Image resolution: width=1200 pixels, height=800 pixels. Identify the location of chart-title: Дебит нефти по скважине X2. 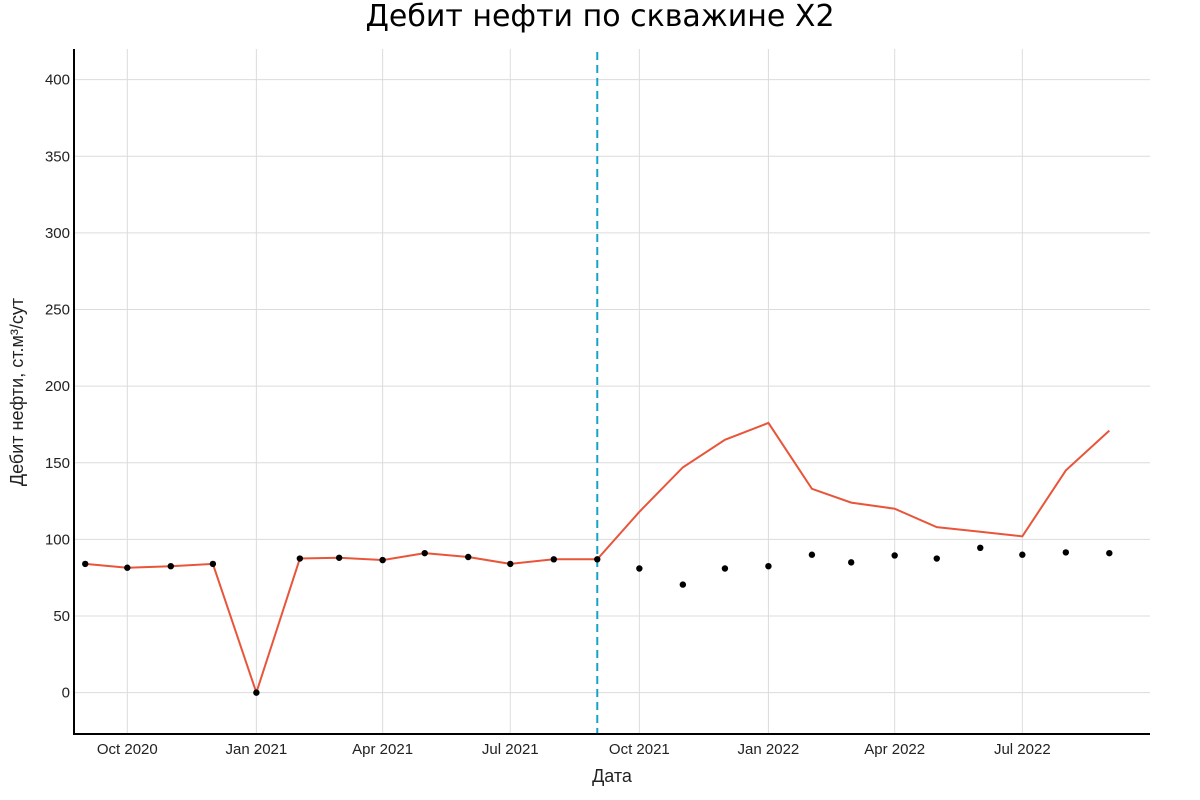
(599, 17).